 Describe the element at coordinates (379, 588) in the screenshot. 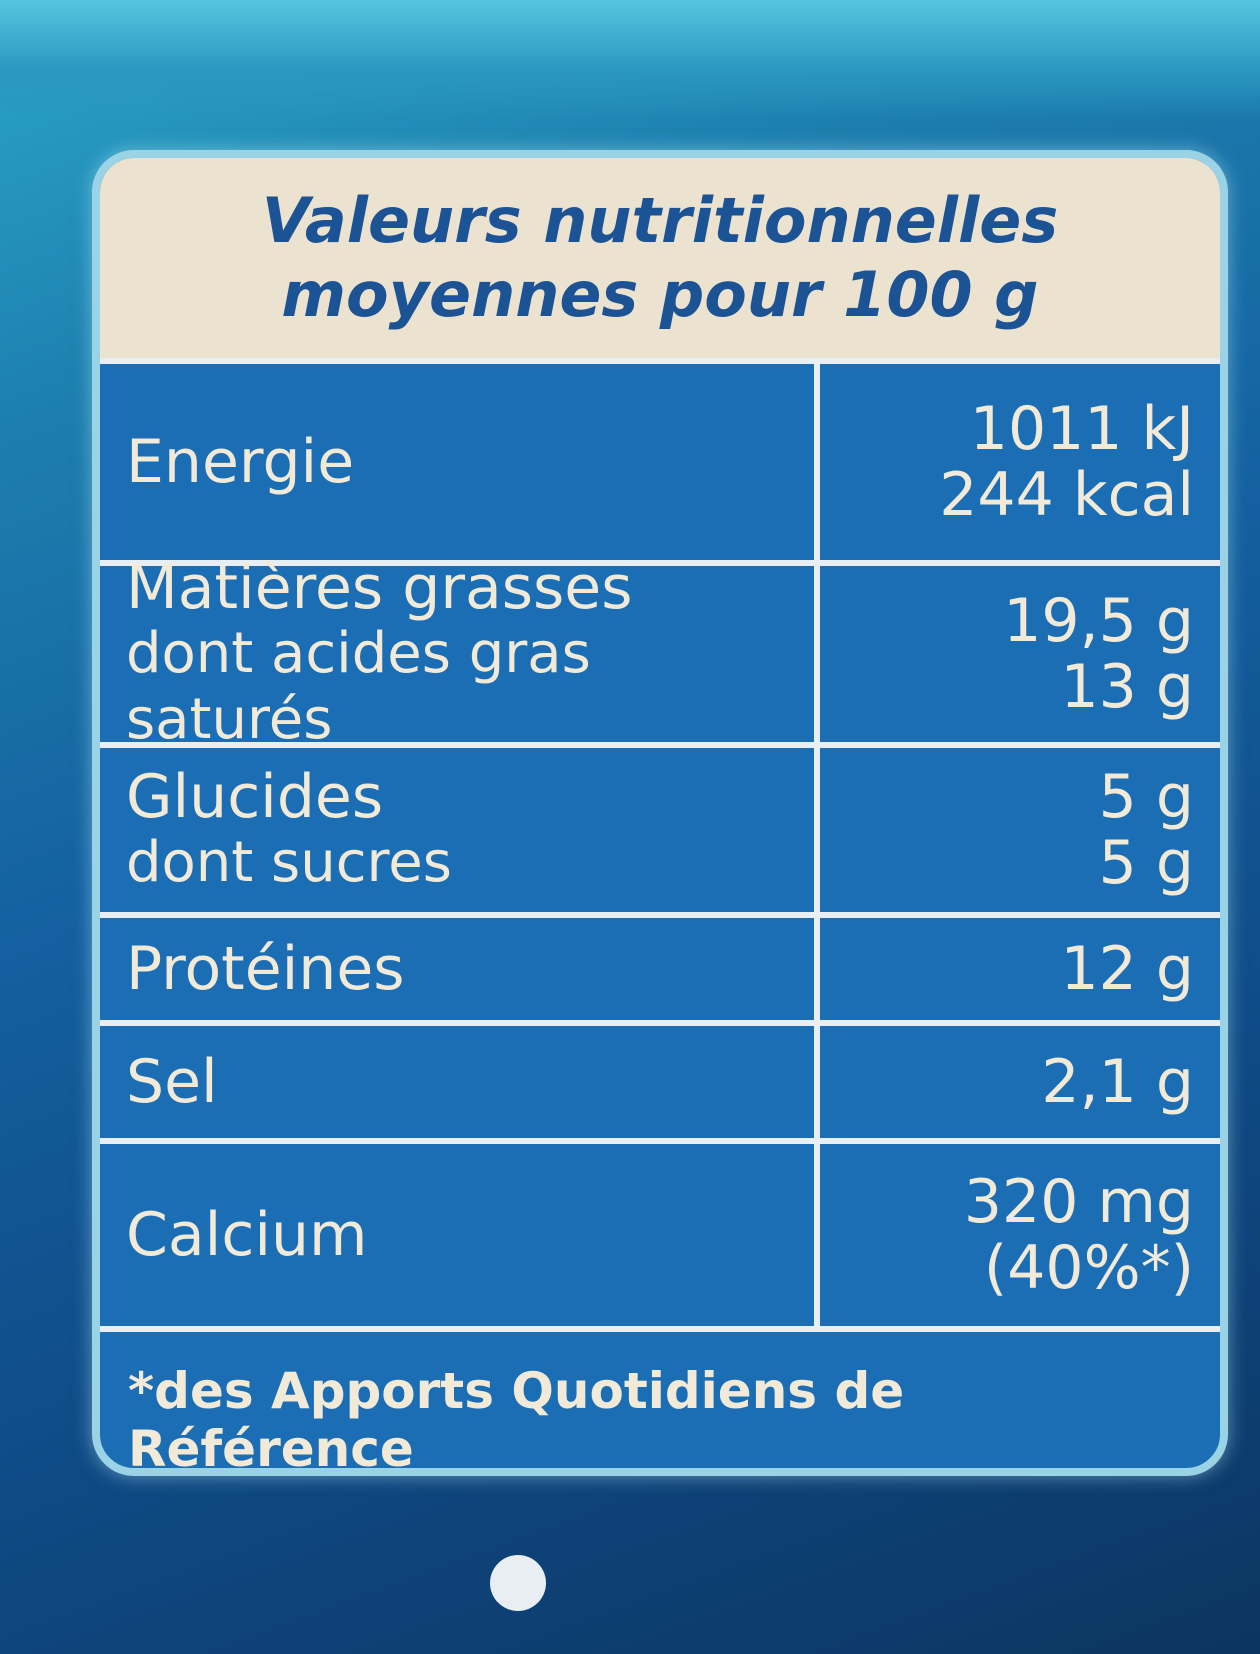

I see `row-name: Matières grasses` at that location.